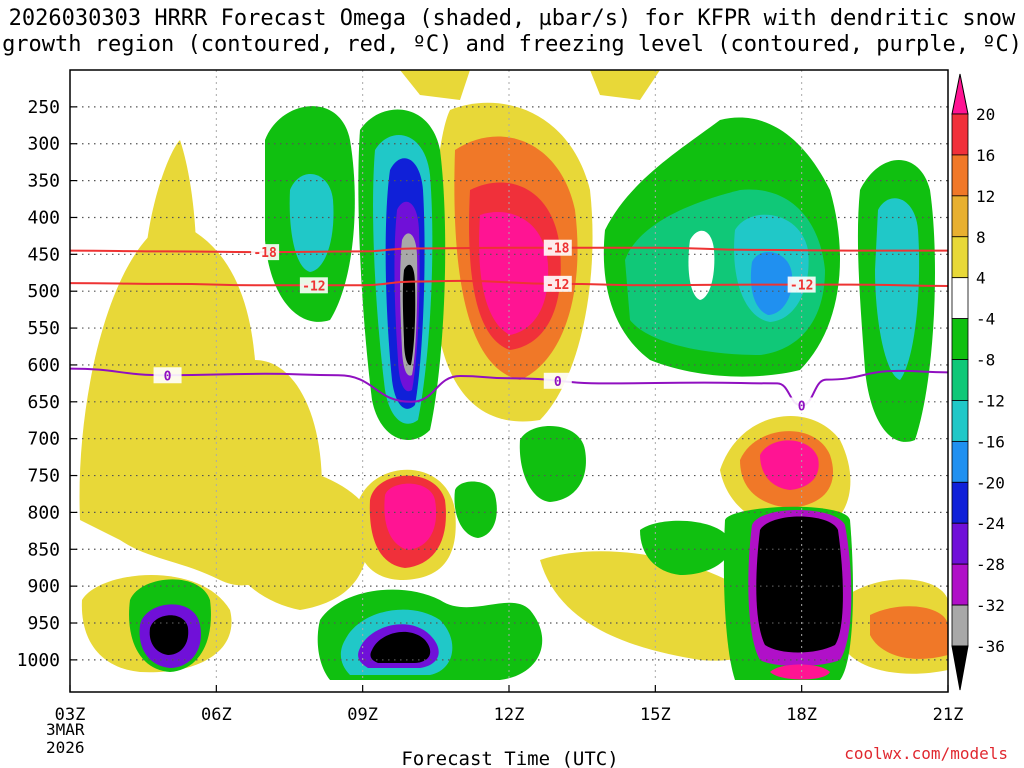 The width and height of the screenshot is (1024, 768). Describe the element at coordinates (409, 315) in the screenshot. I see `shade-black-10z` at that location.